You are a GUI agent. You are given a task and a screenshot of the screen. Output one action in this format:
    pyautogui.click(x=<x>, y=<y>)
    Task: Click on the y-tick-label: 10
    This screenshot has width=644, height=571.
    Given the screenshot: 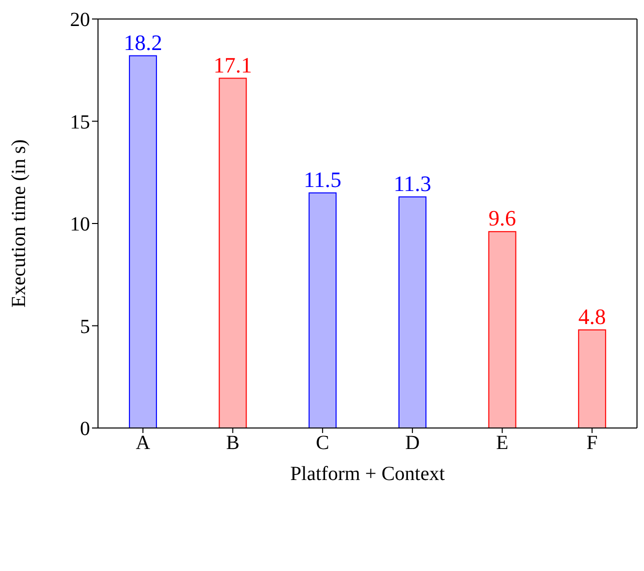 What is the action you would take?
    pyautogui.click(x=80, y=225)
    